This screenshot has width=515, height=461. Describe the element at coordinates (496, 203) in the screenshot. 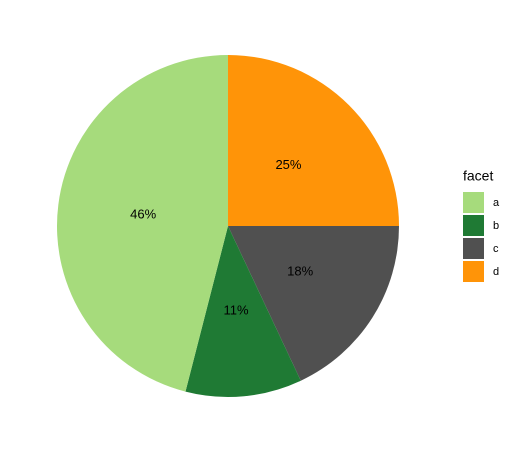

I see `legend-label: a` at that location.